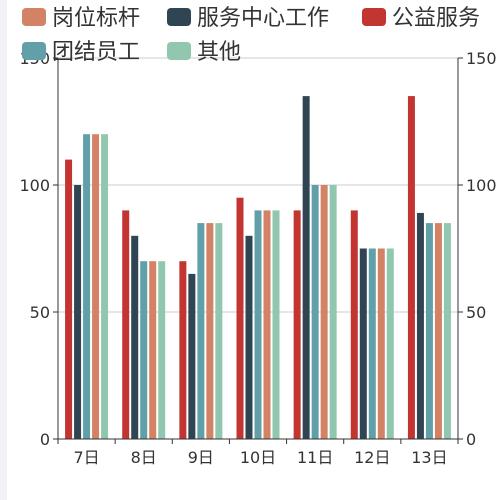 Image resolution: width=500 pixels, height=500 pixels. Describe the element at coordinates (471, 439) in the screenshot. I see `right-y-tick-label: 0` at that location.